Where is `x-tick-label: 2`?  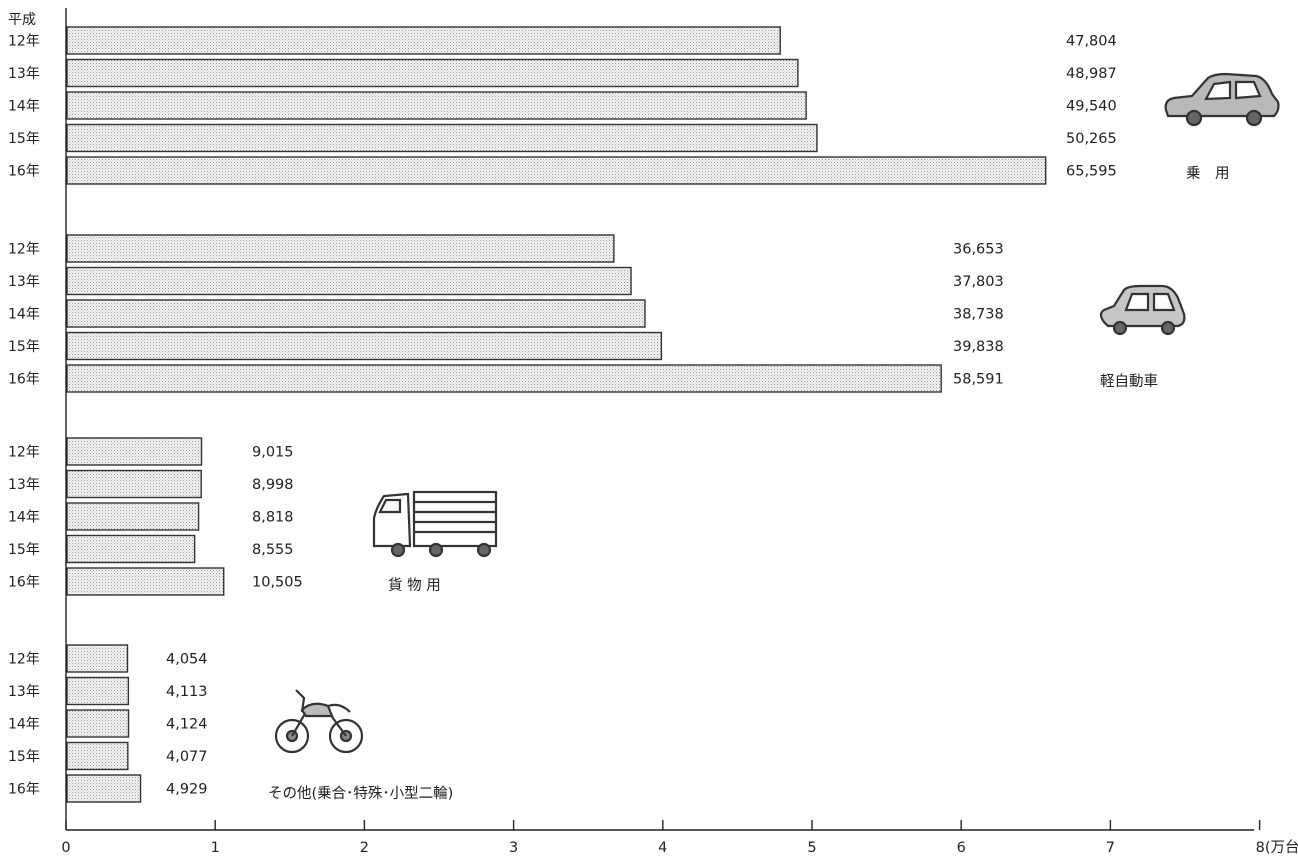
x-tick-label: 2 is located at coordinates (364, 848).